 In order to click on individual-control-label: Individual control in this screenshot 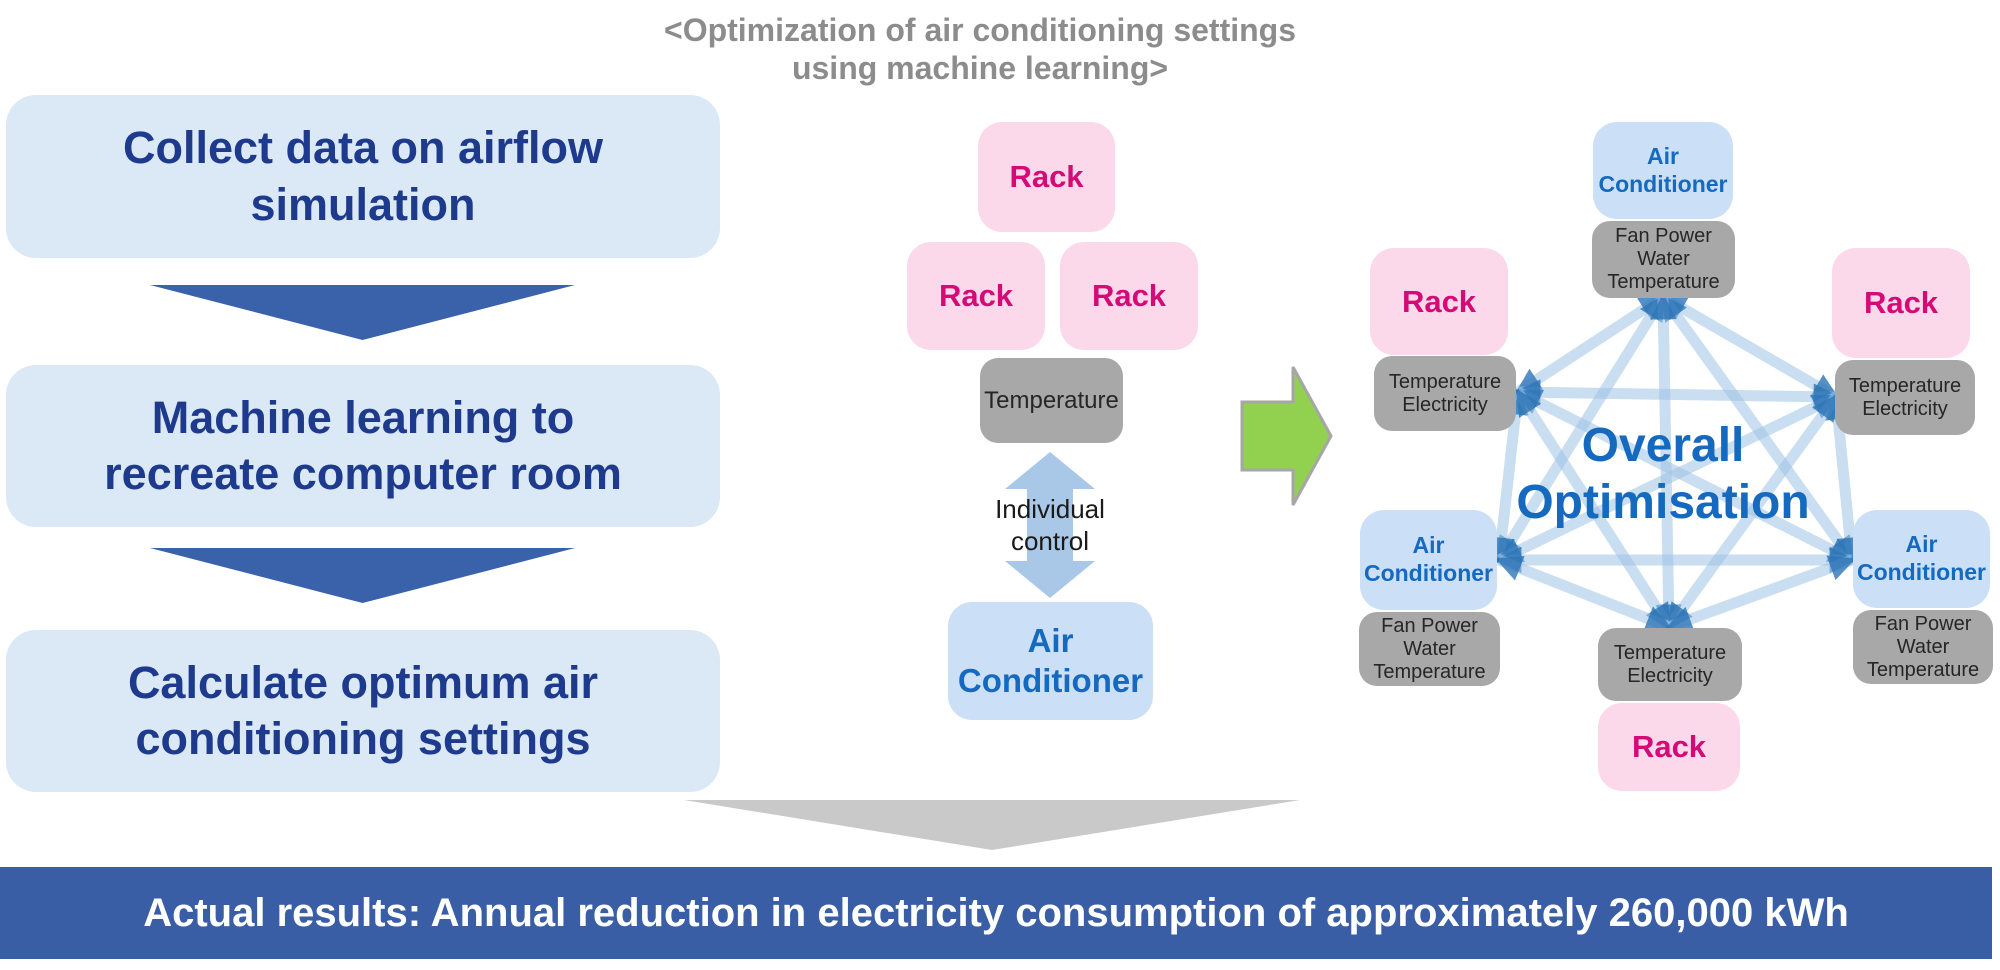, I will do `click(1050, 525)`.